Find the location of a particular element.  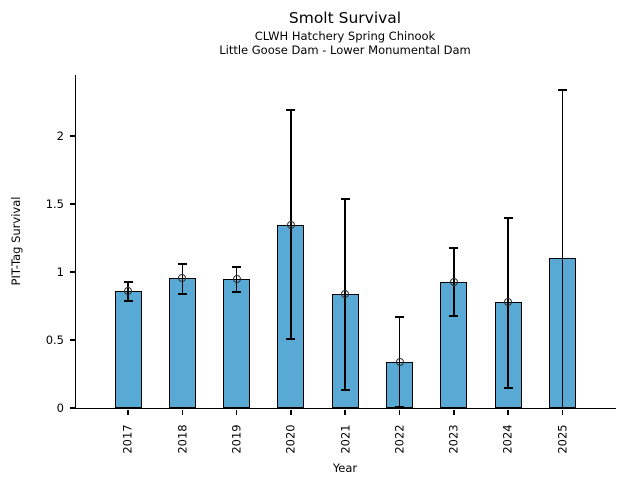

point-marker-2022 is located at coordinates (399, 361).